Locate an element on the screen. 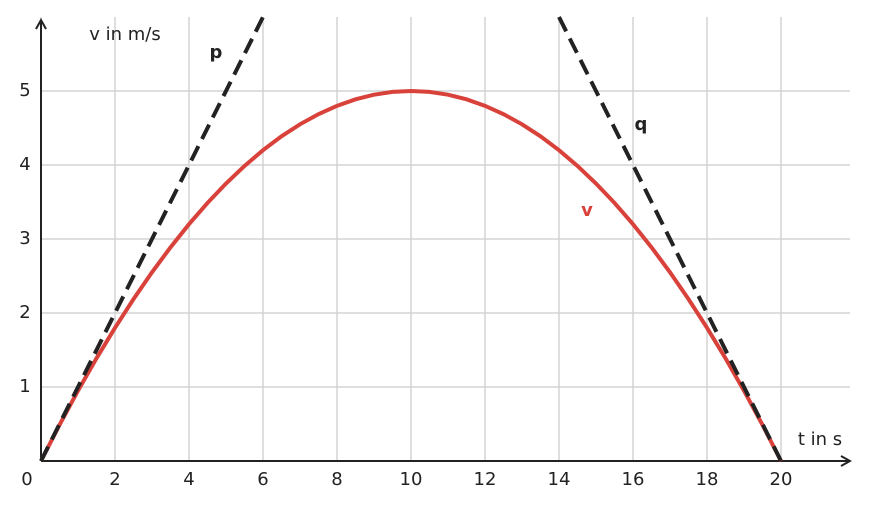 This screenshot has height=510, width=874. x-tick-label: 10 is located at coordinates (411, 479).